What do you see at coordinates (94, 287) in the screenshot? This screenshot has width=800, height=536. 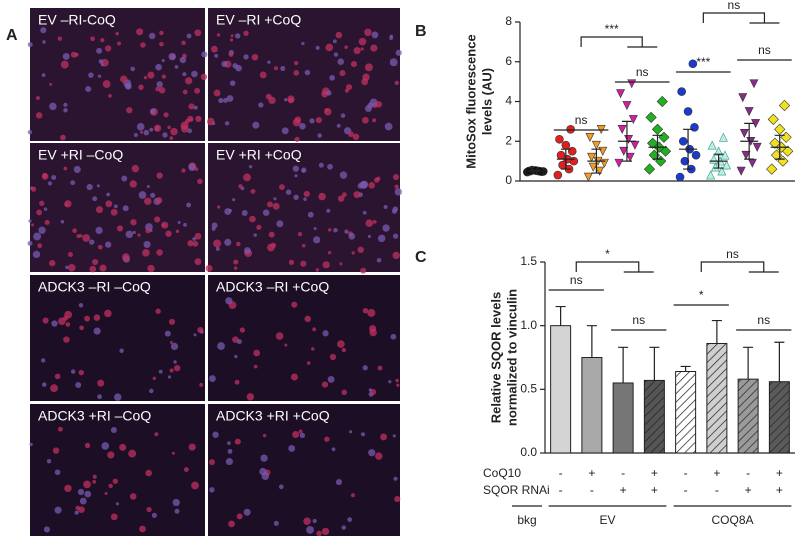 I see `image-label: ADCK3 –RI –CoQ` at bounding box center [94, 287].